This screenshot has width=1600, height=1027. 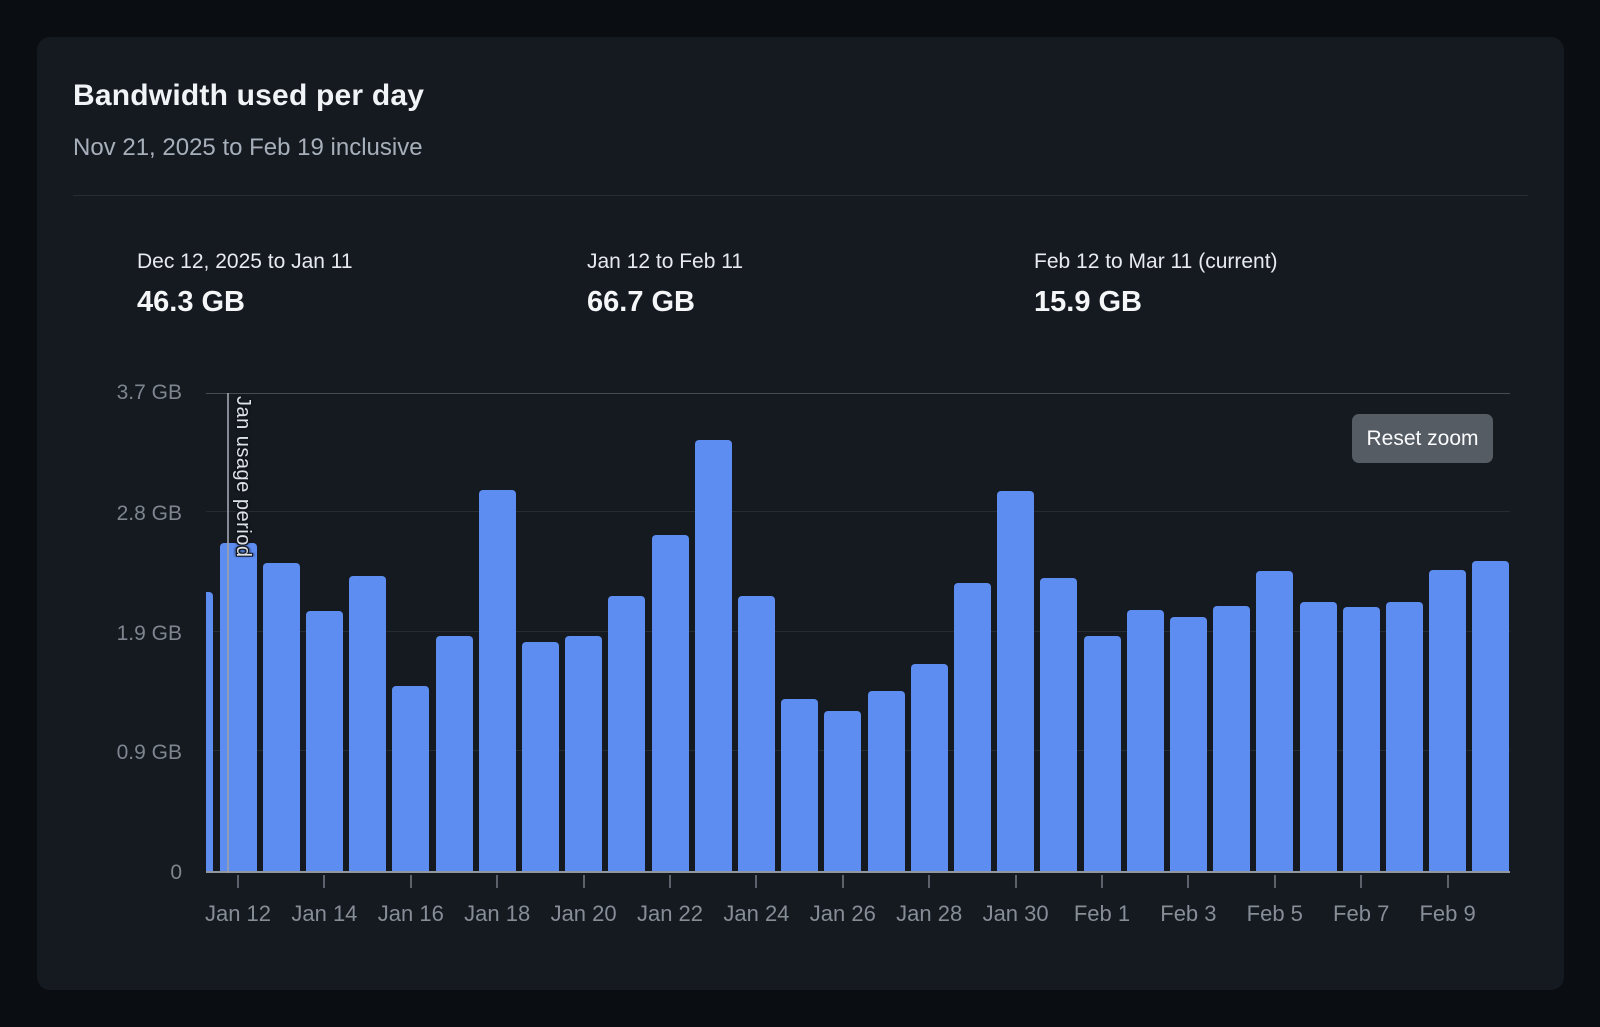 What do you see at coordinates (583, 913) in the screenshot?
I see `x-tick-label: Jan 20` at bounding box center [583, 913].